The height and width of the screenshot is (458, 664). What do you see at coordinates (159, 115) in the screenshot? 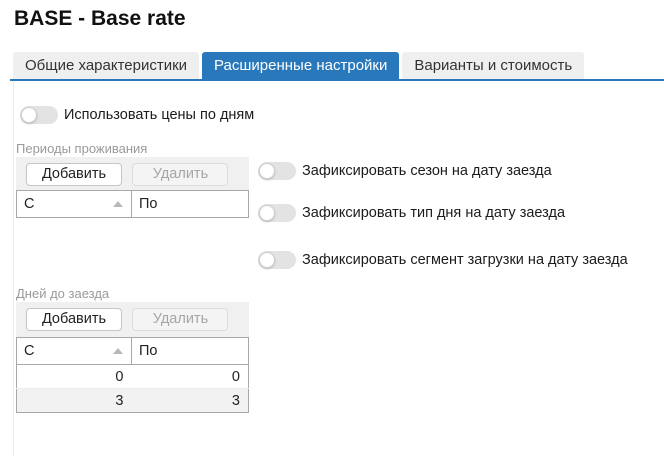
I see `use-daily-prices-label: Использовать цены по дням` at bounding box center [159, 115].